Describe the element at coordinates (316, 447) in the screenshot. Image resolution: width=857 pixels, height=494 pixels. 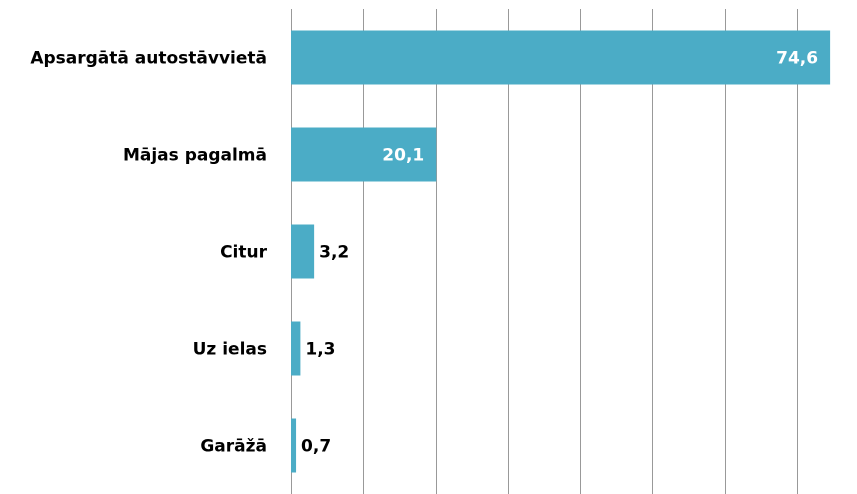
I see `data-label: 0,7` at that location.